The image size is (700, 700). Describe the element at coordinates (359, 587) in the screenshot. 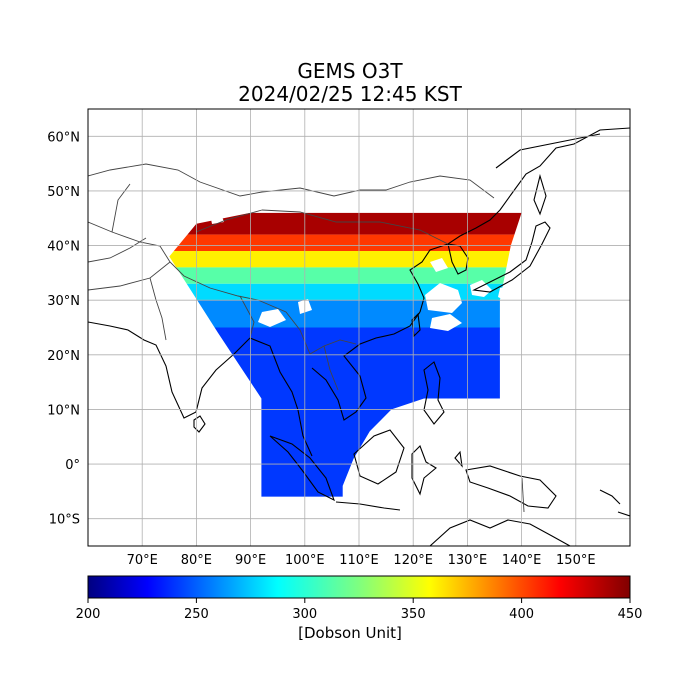

I see `colorbar` at that location.